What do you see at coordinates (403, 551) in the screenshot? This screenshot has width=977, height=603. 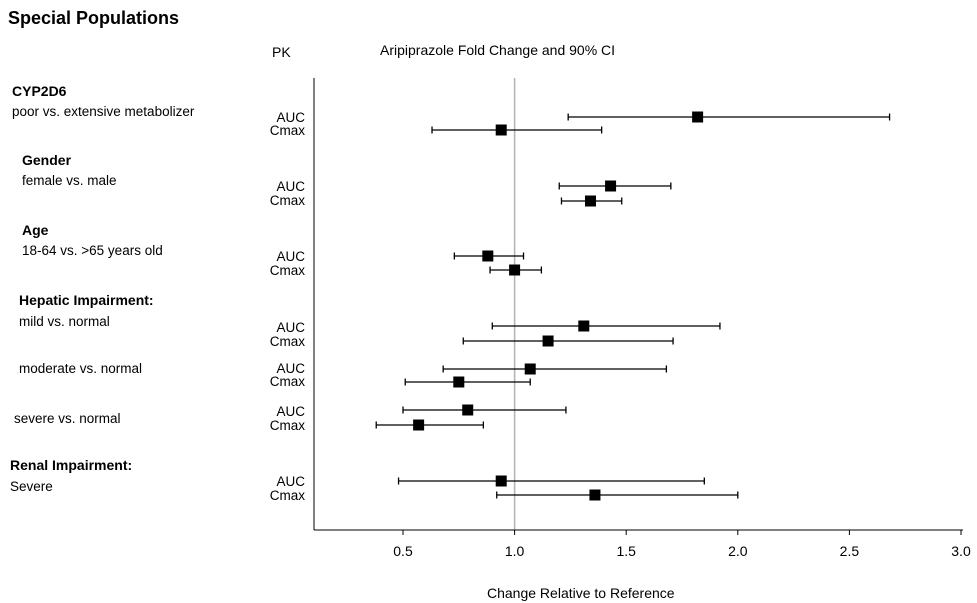 I see `x-tick-label: 0.5` at bounding box center [403, 551].